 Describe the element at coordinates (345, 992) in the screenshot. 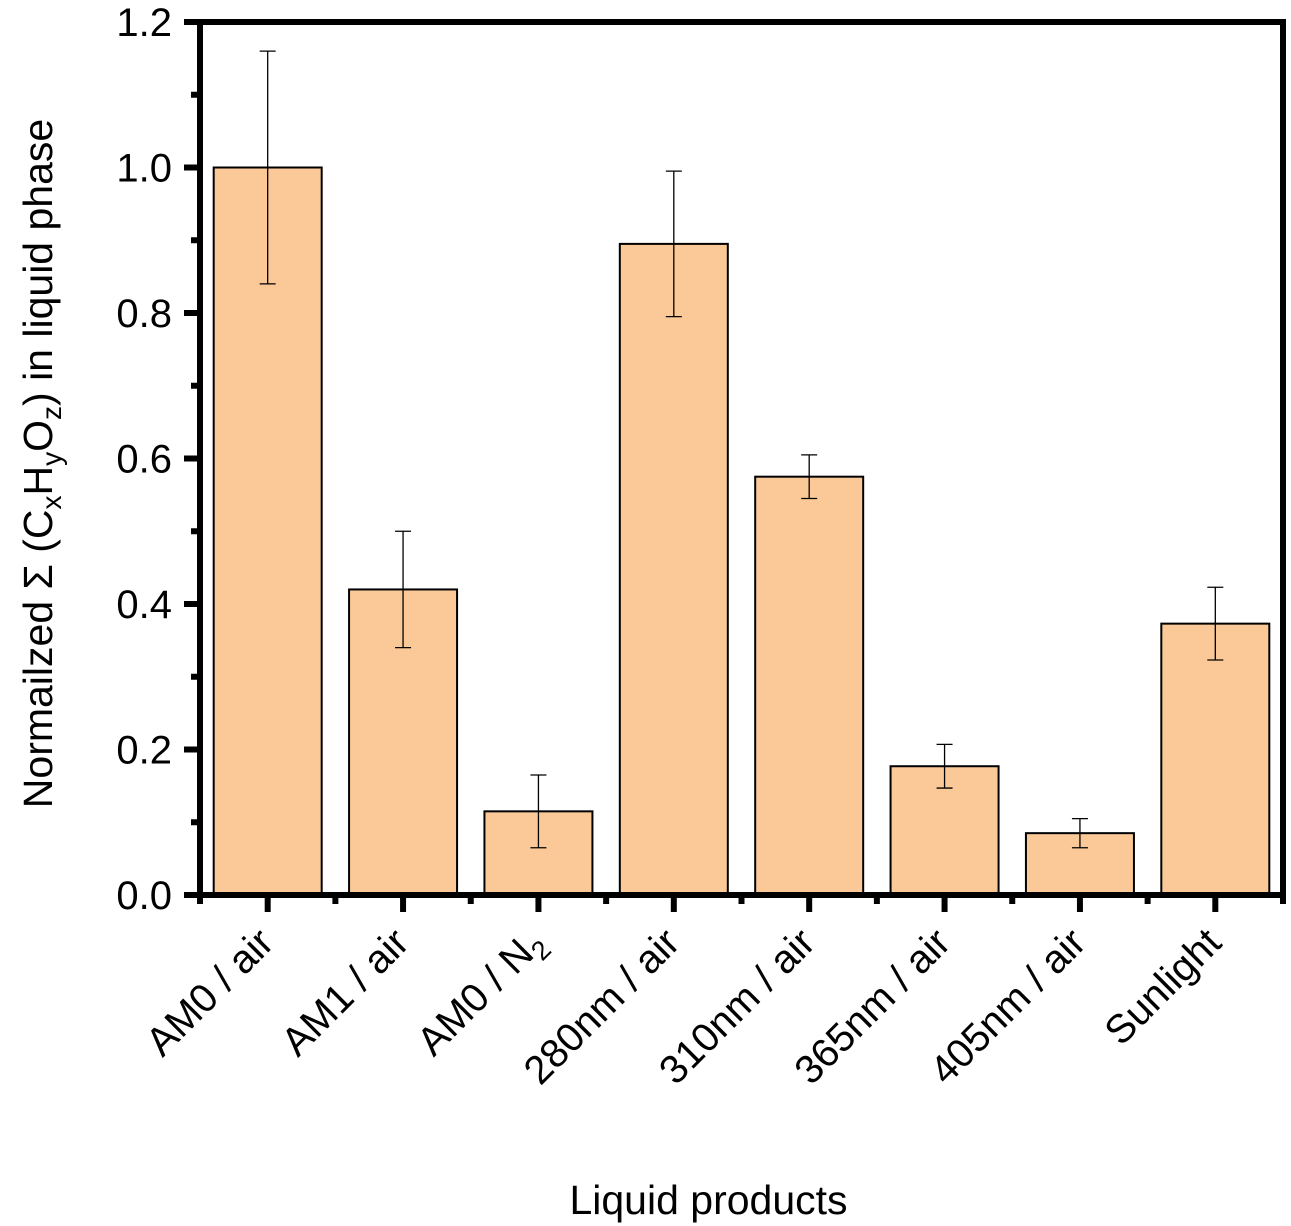

I see `x-tick-label: AM1 / air` at that location.